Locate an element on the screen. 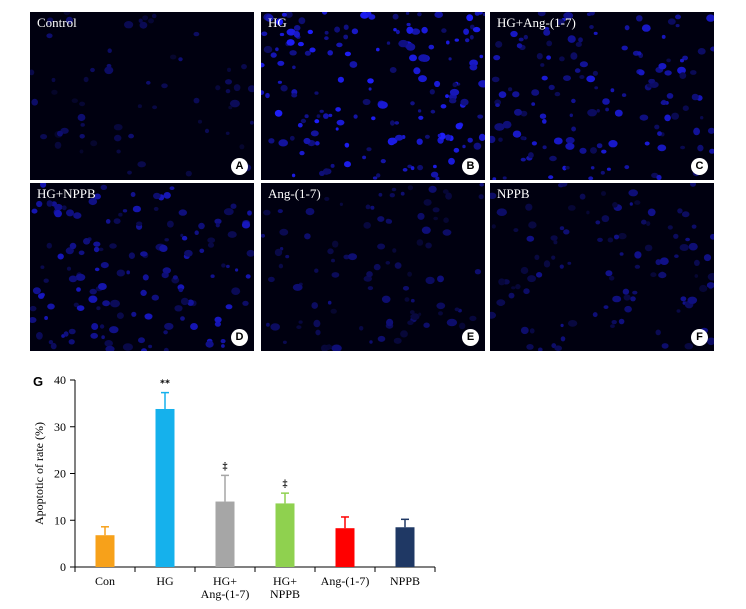  panel-hg-nppb: HG+NPPB D is located at coordinates (142, 267).